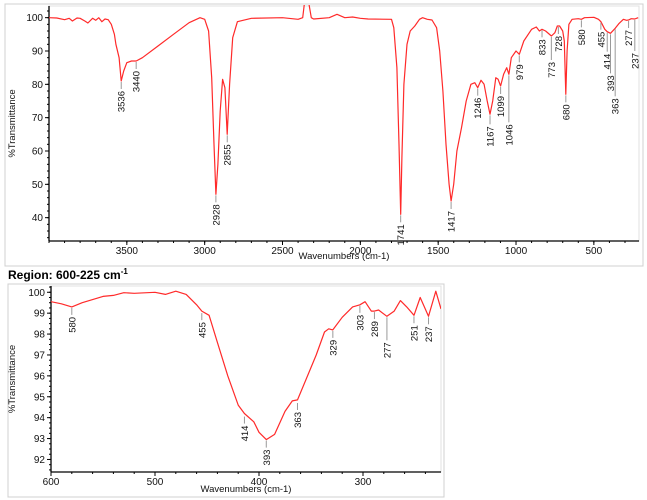 The width and height of the screenshot is (647, 500). Describe the element at coordinates (246, 489) in the screenshot. I see `region-x-axis-label: Wavenumbers (cm-1)` at that location.